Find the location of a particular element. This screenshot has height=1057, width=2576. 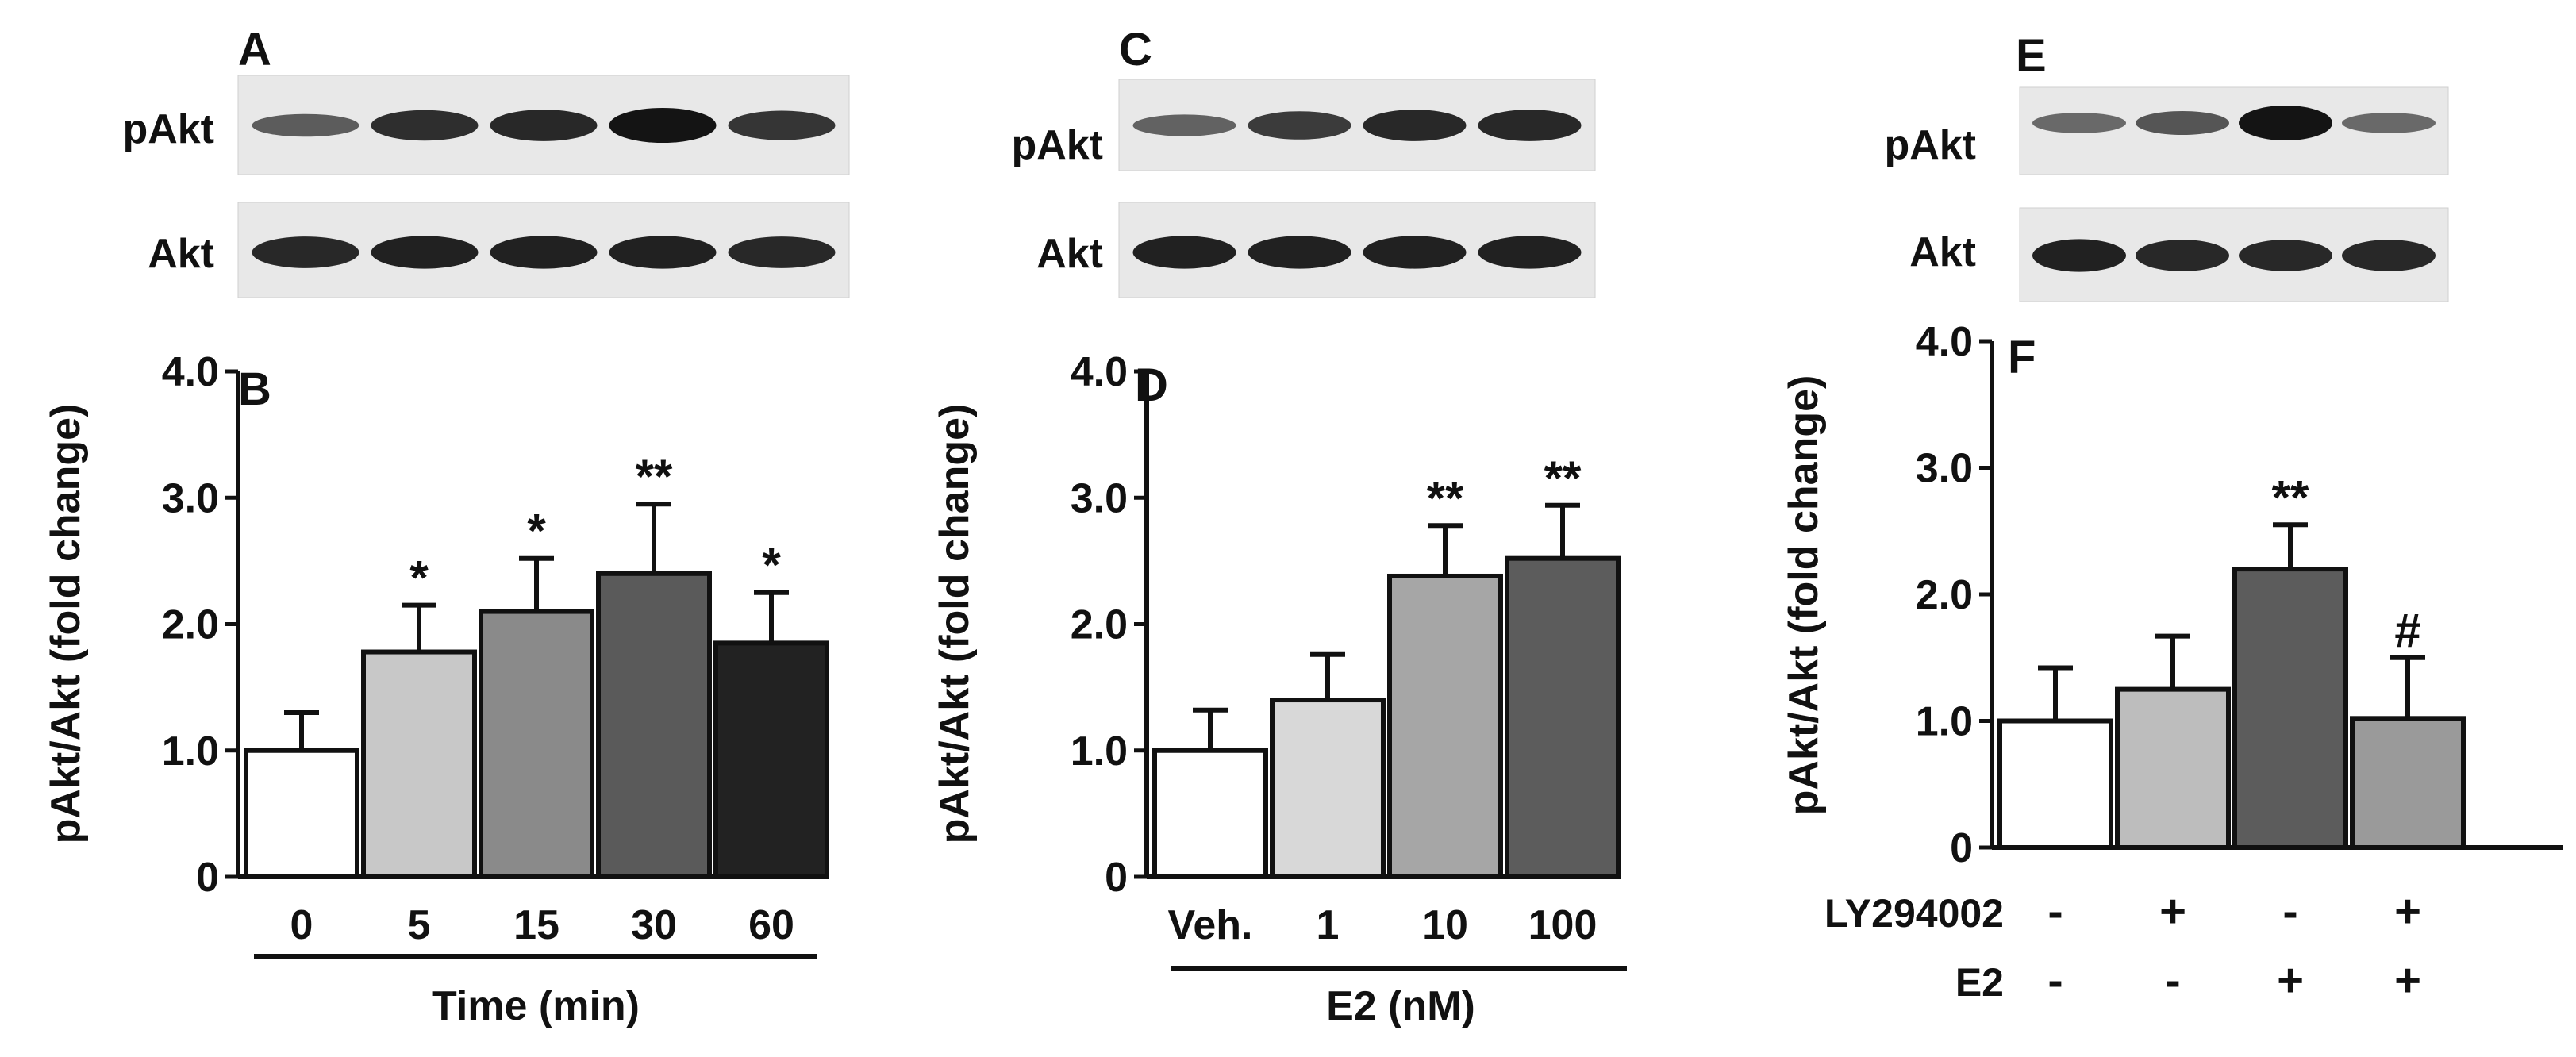

blot-e-bands is located at coordinates (2234, 189).